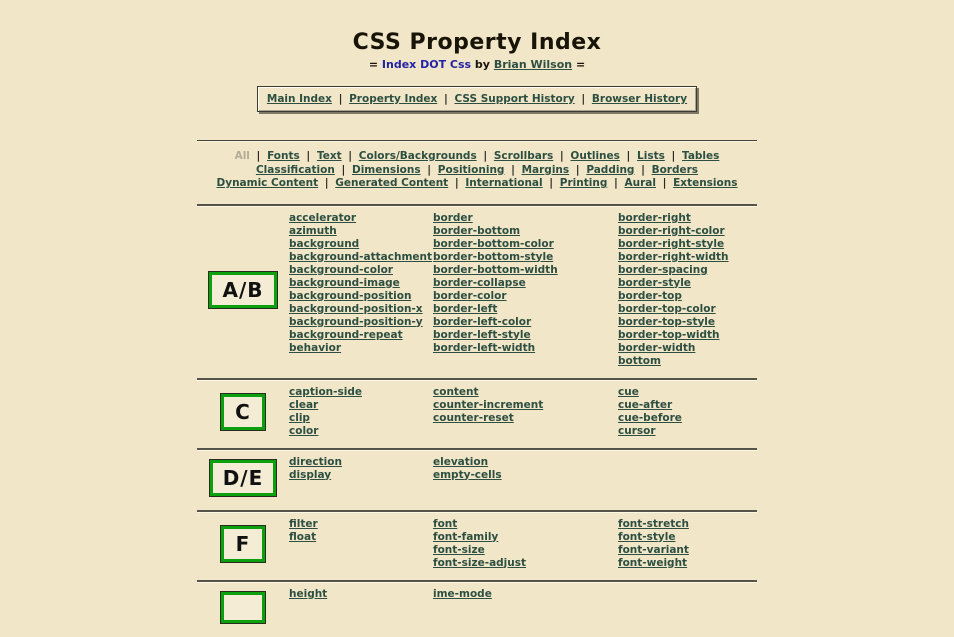  Describe the element at coordinates (675, 169) in the screenshot. I see `category-link-borders: Borders` at that location.